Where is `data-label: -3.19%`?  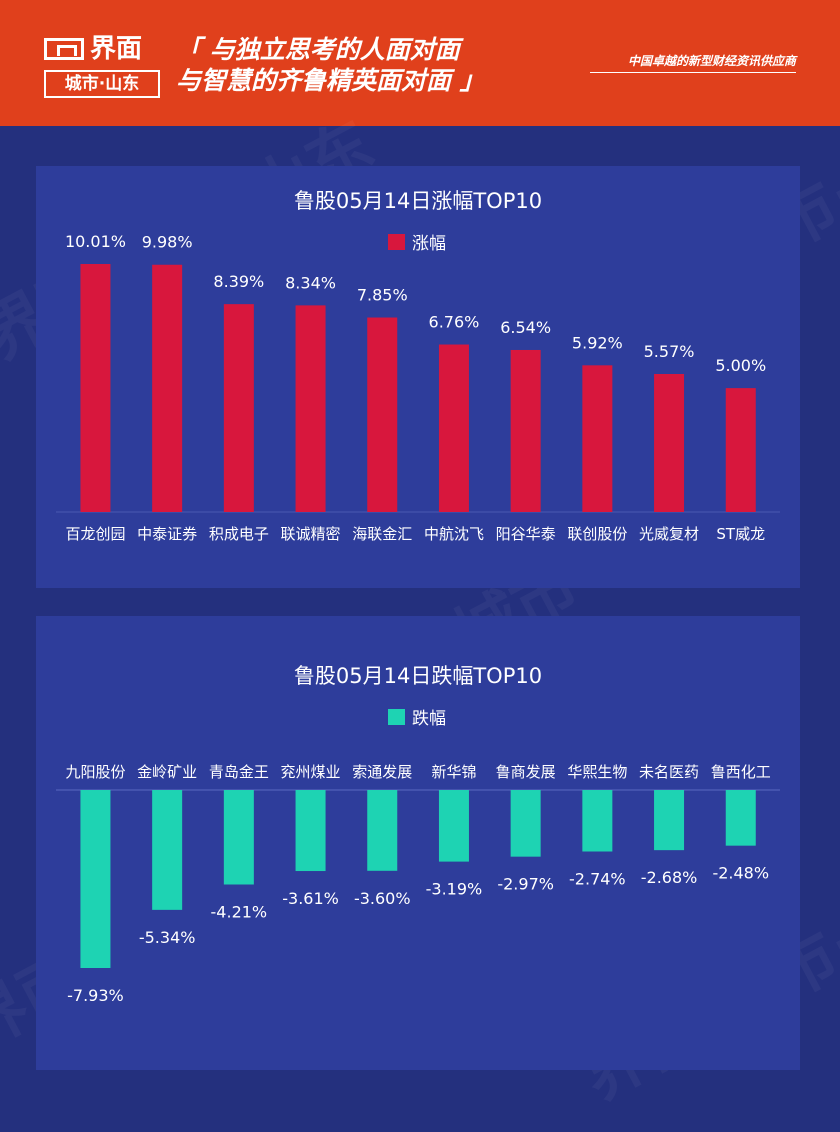
data-label: -3.19% is located at coordinates (454, 889).